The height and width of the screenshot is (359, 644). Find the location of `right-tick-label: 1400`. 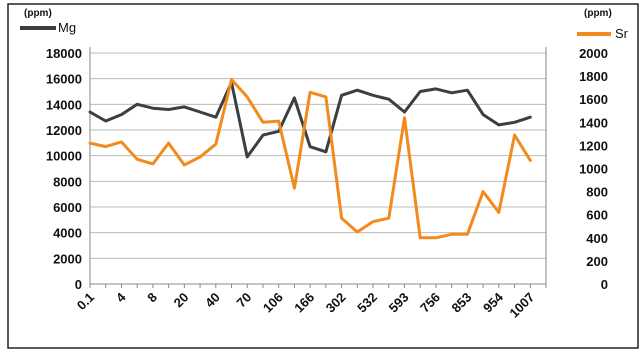

right-tick-label: 1400 is located at coordinates (593, 122).